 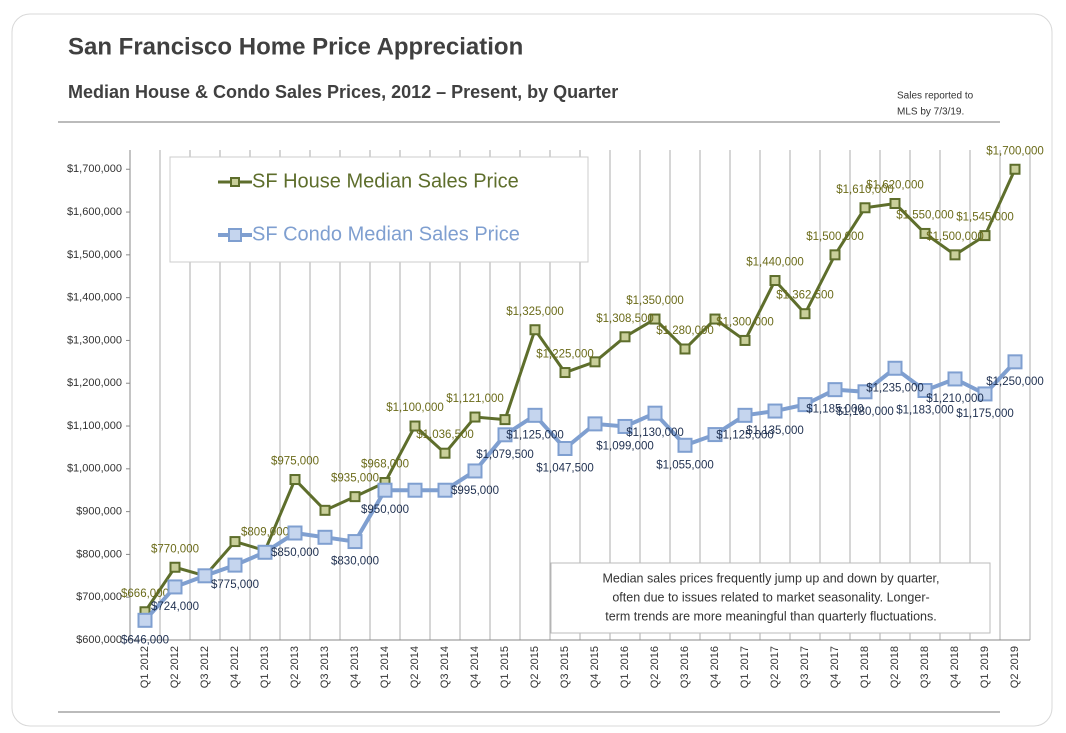 What do you see at coordinates (895, 186) in the screenshot?
I see `value-label: $1,620,000` at bounding box center [895, 186].